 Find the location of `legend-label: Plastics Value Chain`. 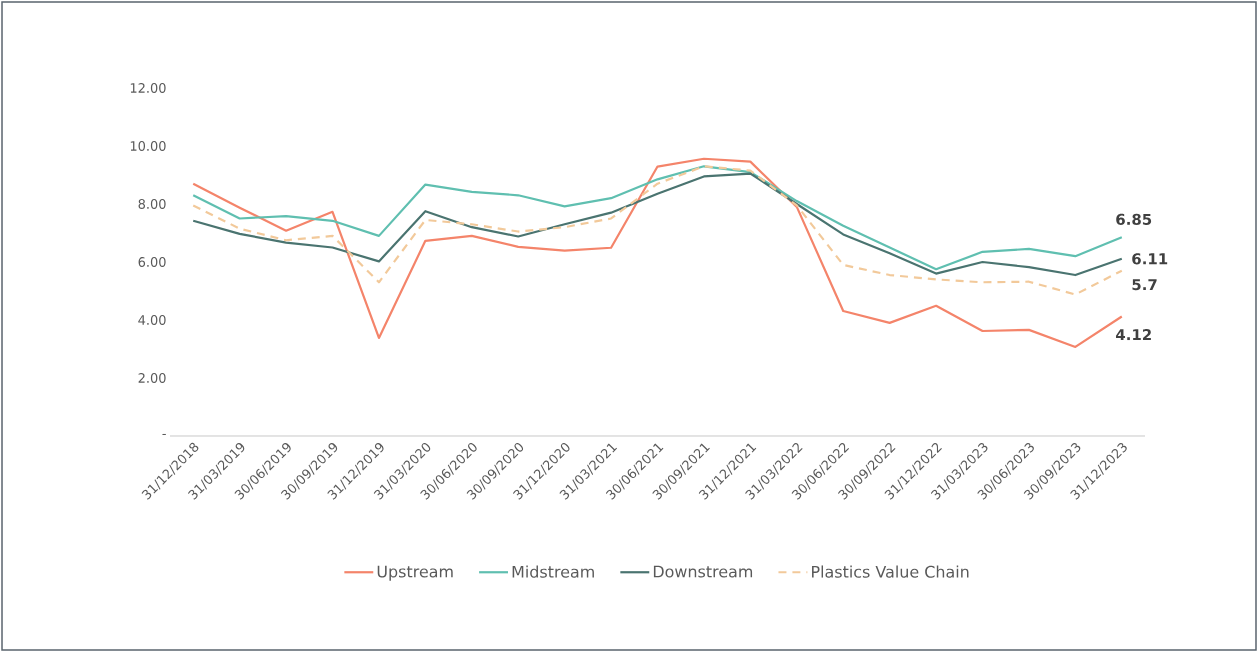

legend-label: Plastics Value Chain is located at coordinates (890, 571).